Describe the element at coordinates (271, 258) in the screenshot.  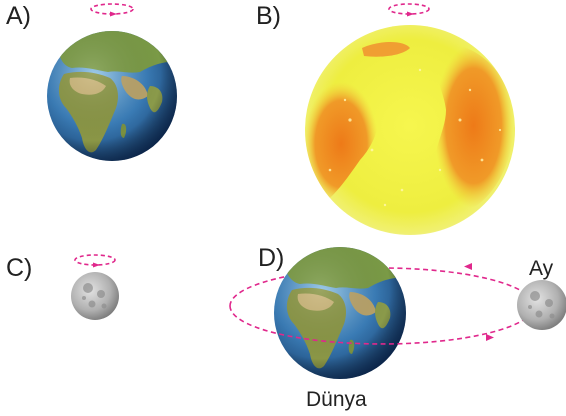
I see `option-d-label: D)` at that location.